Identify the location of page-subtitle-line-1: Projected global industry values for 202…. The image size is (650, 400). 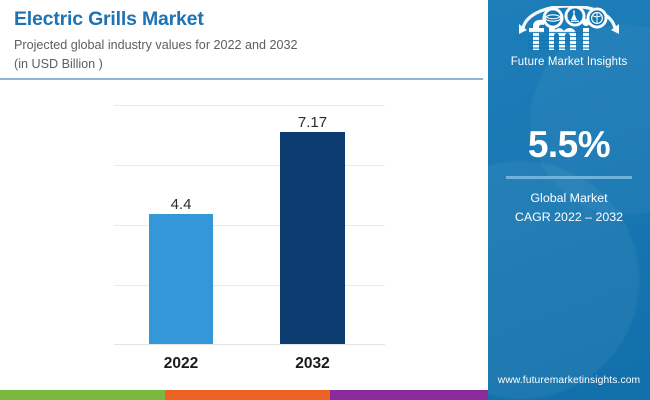
(156, 45).